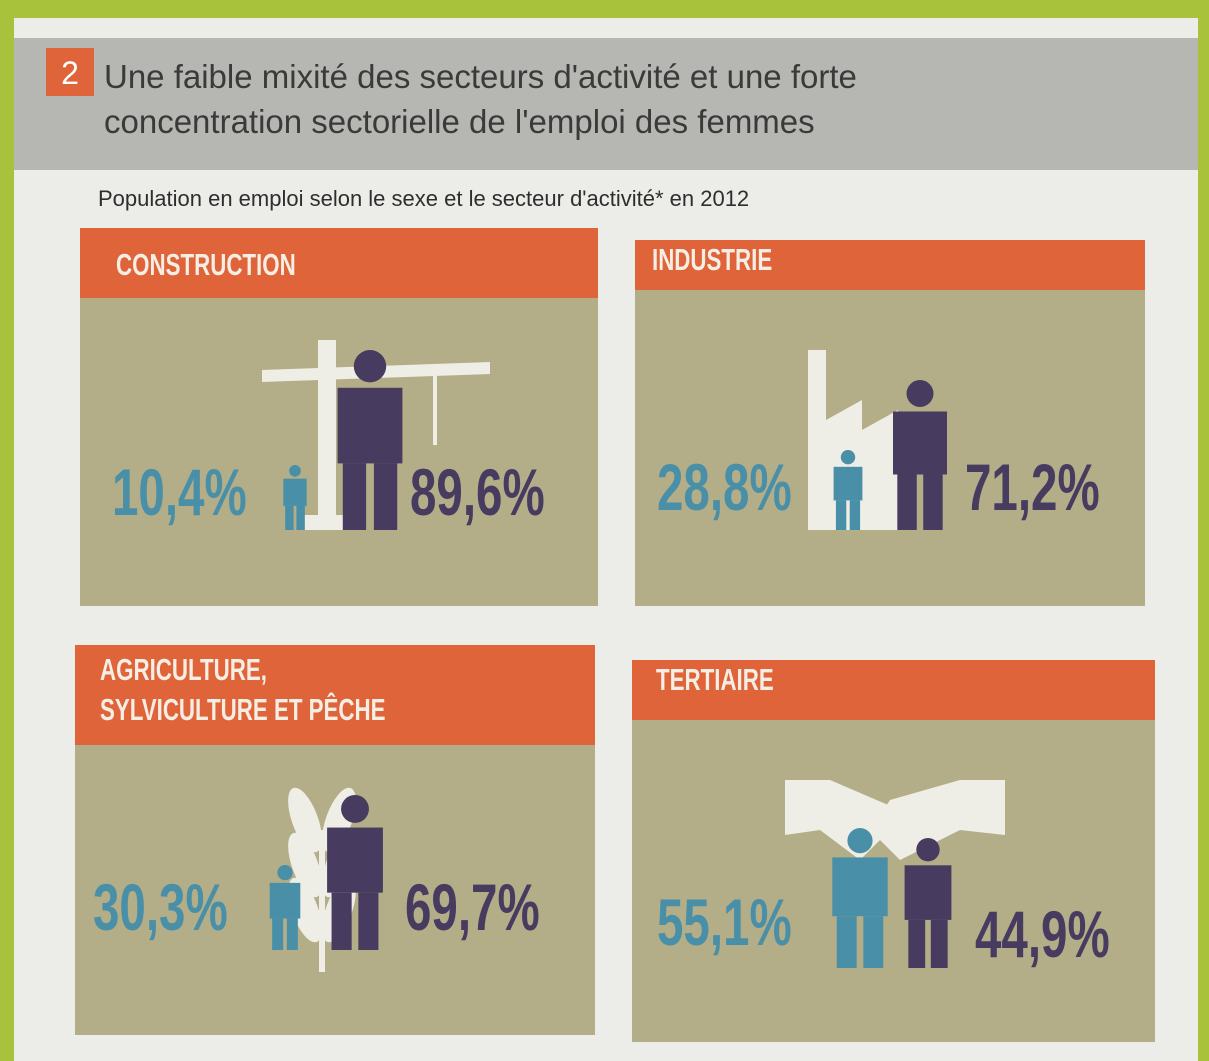 This screenshot has height=1061, width=1209. Describe the element at coordinates (937, 820) in the screenshot. I see `hand-right` at that location.